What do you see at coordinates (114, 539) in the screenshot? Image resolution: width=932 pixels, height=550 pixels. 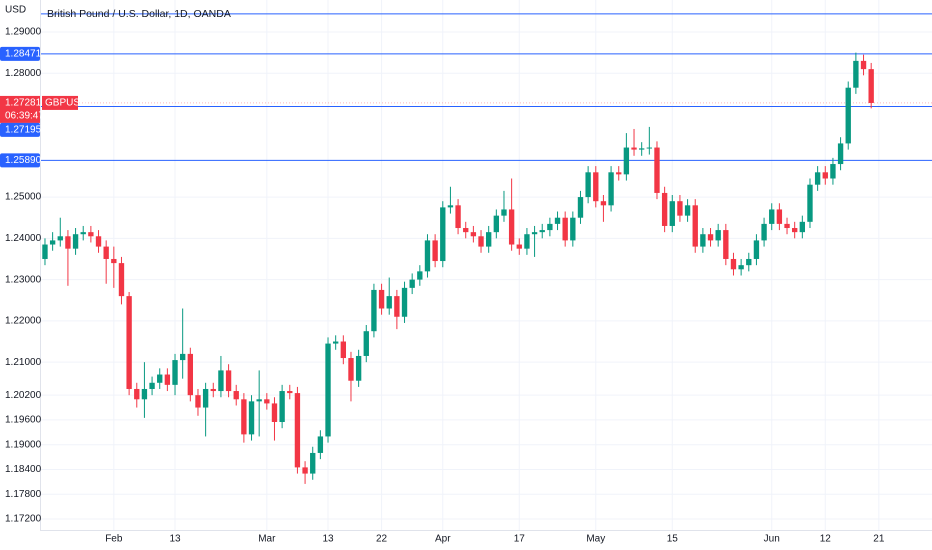 I see `x-tick-label: Feb` at bounding box center [114, 539].